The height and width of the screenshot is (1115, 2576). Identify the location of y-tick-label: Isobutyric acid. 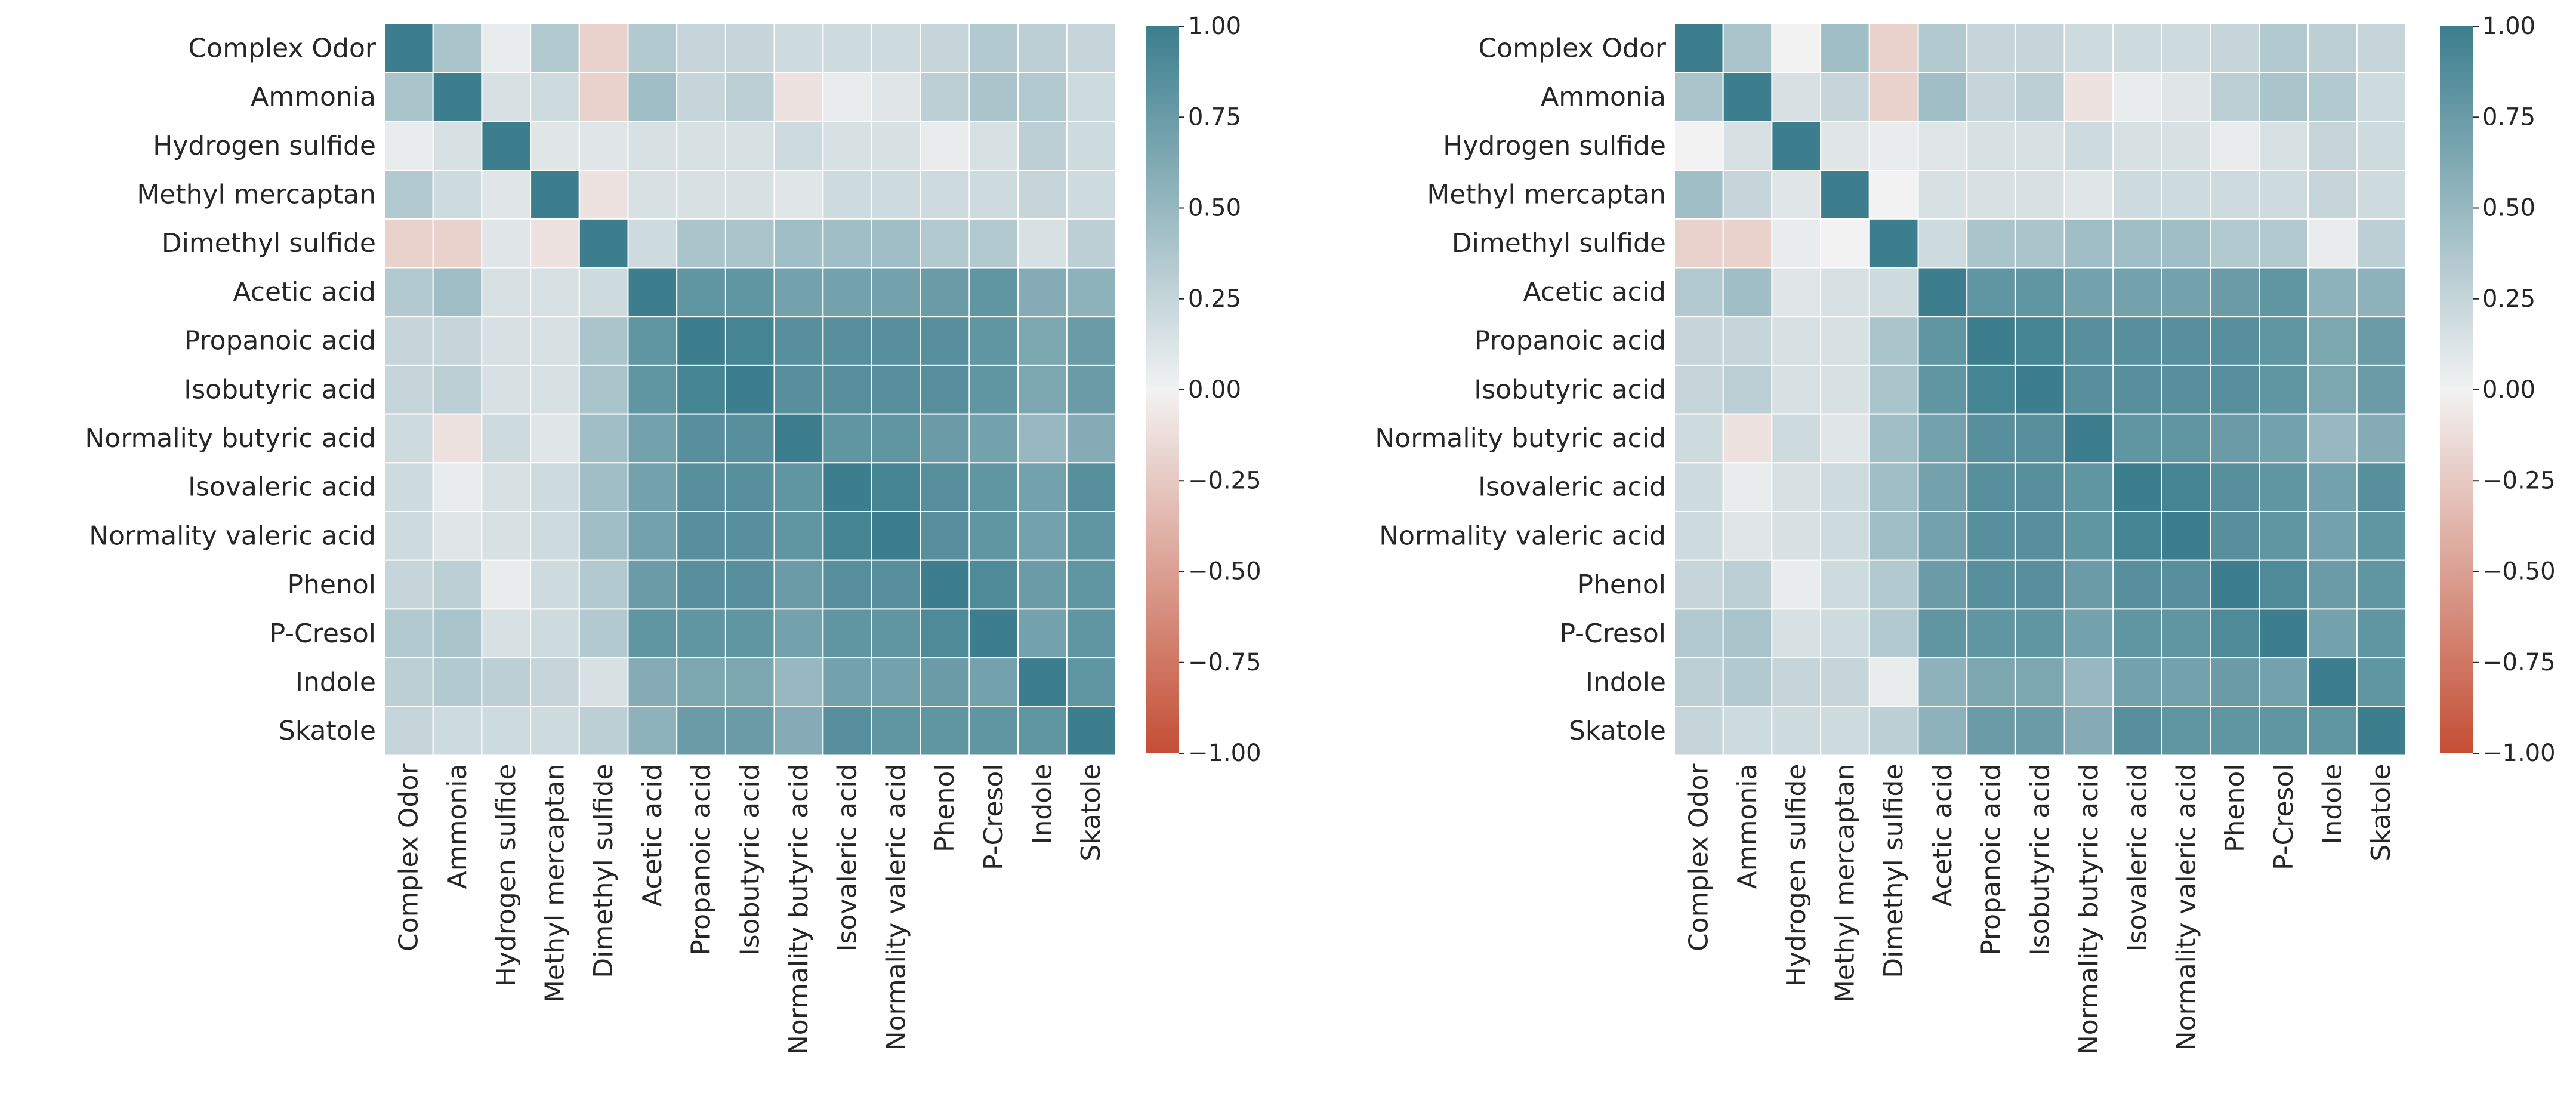
(280, 389).